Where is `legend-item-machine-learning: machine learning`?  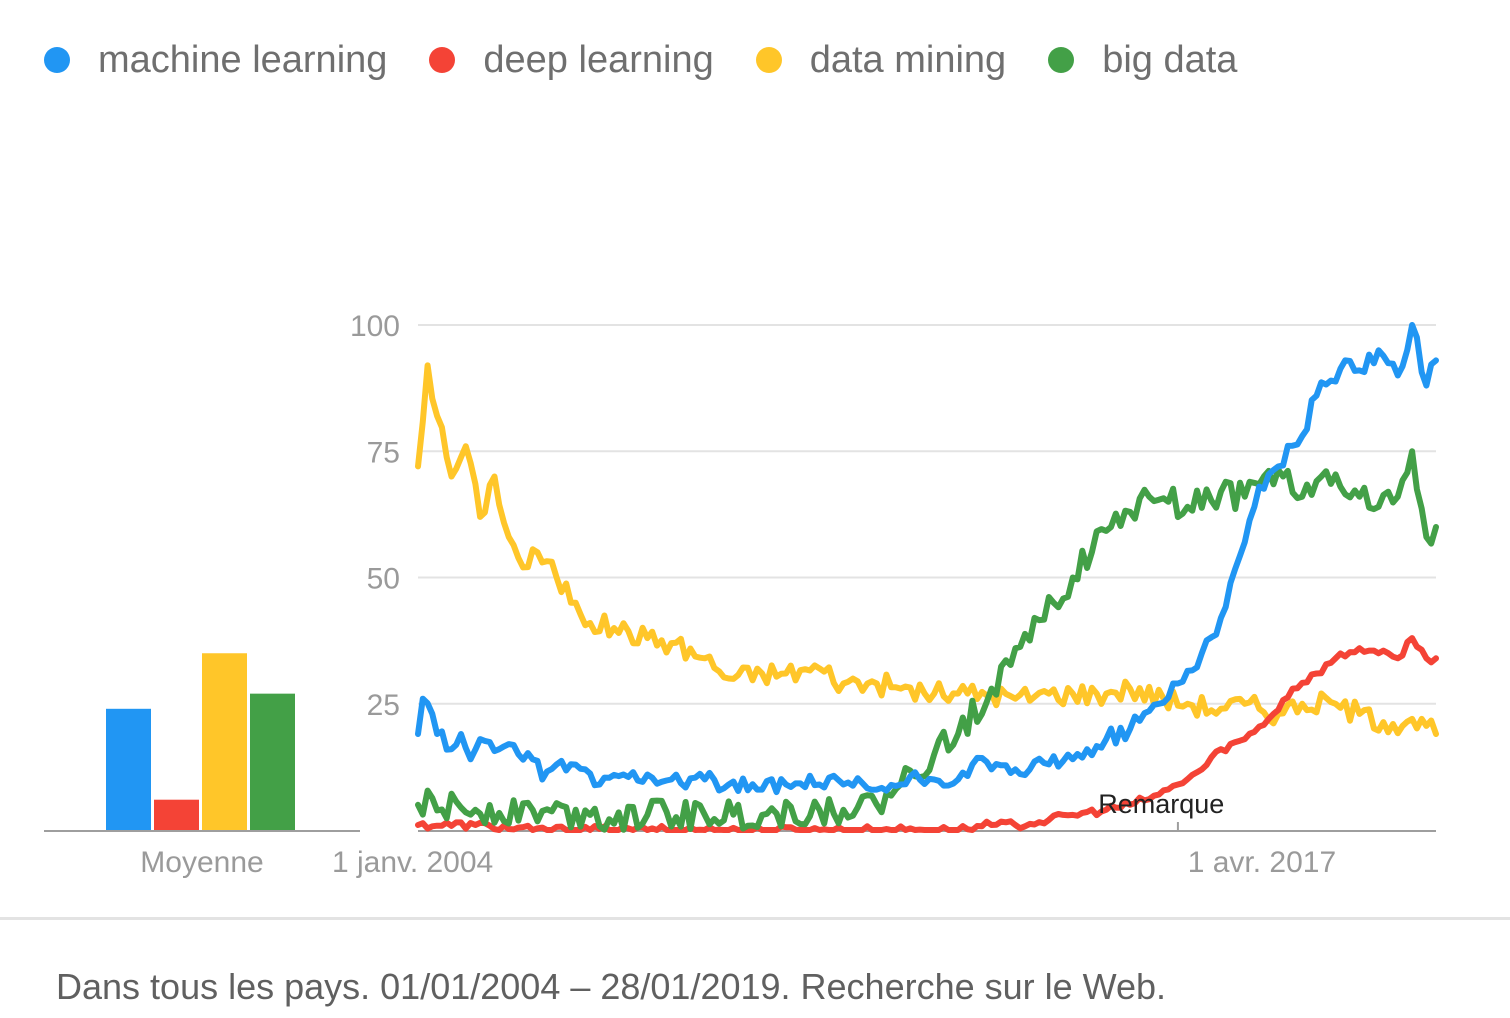 legend-item-machine-learning: machine learning is located at coordinates (215, 60).